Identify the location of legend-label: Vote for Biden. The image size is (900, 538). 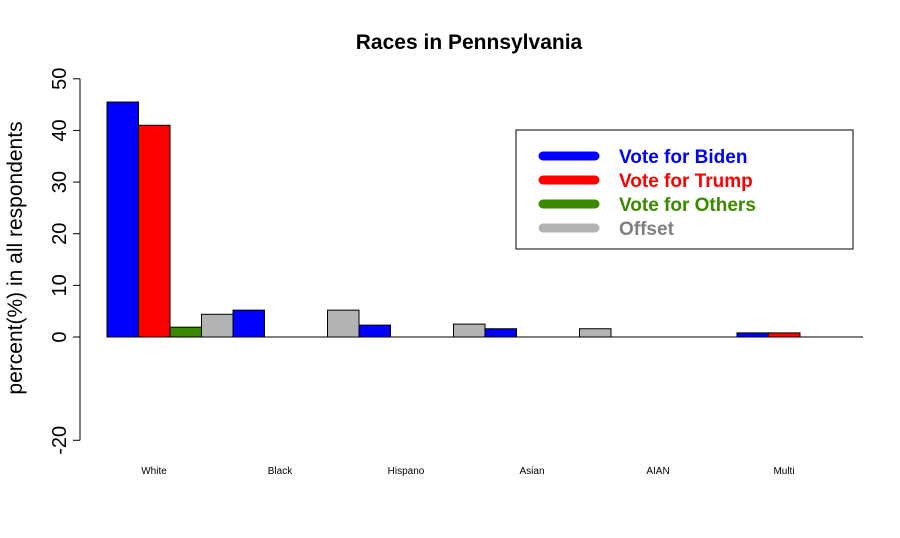
(683, 157).